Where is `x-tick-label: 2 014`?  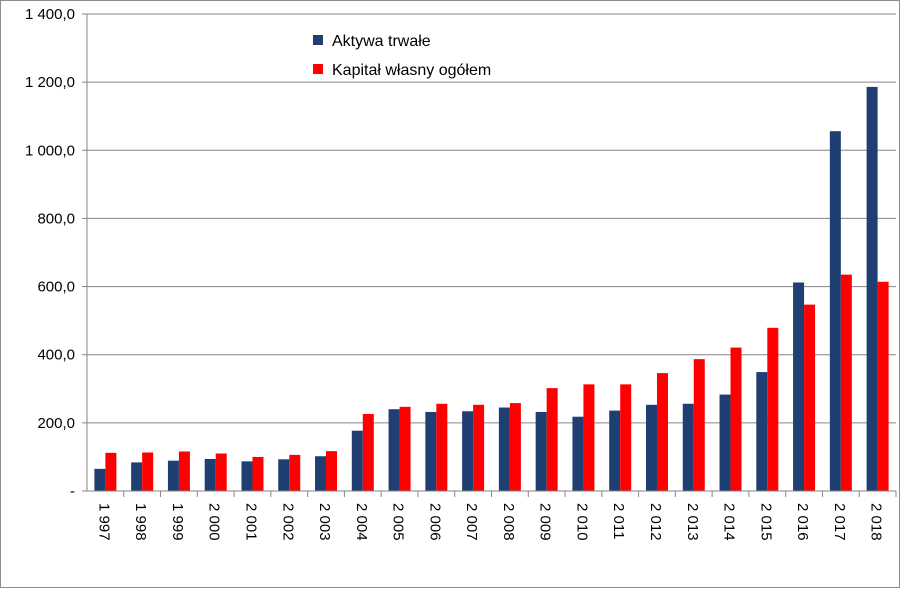 x-tick-label: 2 014 is located at coordinates (729, 522).